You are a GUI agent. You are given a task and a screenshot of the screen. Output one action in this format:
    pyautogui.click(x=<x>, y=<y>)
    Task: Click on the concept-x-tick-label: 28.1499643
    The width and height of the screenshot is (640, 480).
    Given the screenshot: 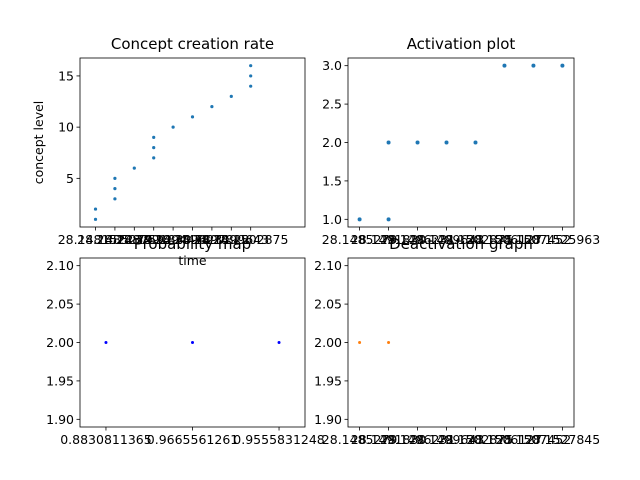 What is the action you would take?
    pyautogui.click(x=232, y=239)
    